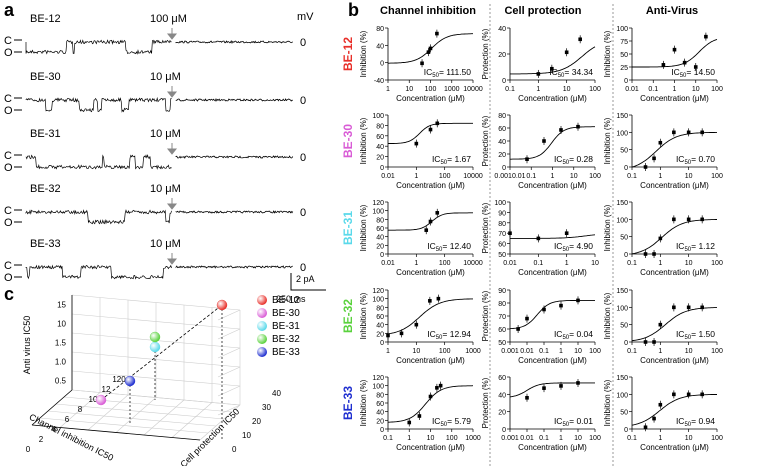  What do you see at coordinates (9, 294) in the screenshot?
I see `panel-label-c: c` at bounding box center [9, 294].